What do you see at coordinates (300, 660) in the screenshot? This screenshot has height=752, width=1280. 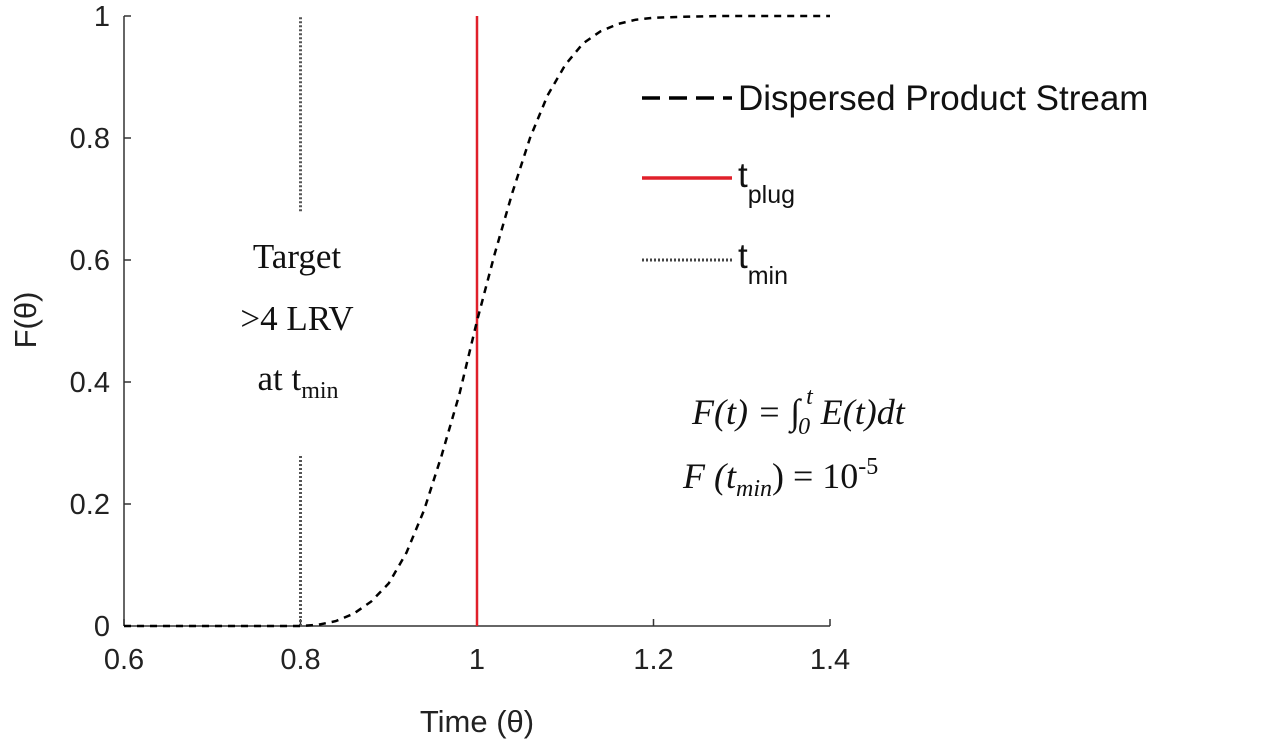 I see `x-tick-label: 0.8` at bounding box center [300, 660].